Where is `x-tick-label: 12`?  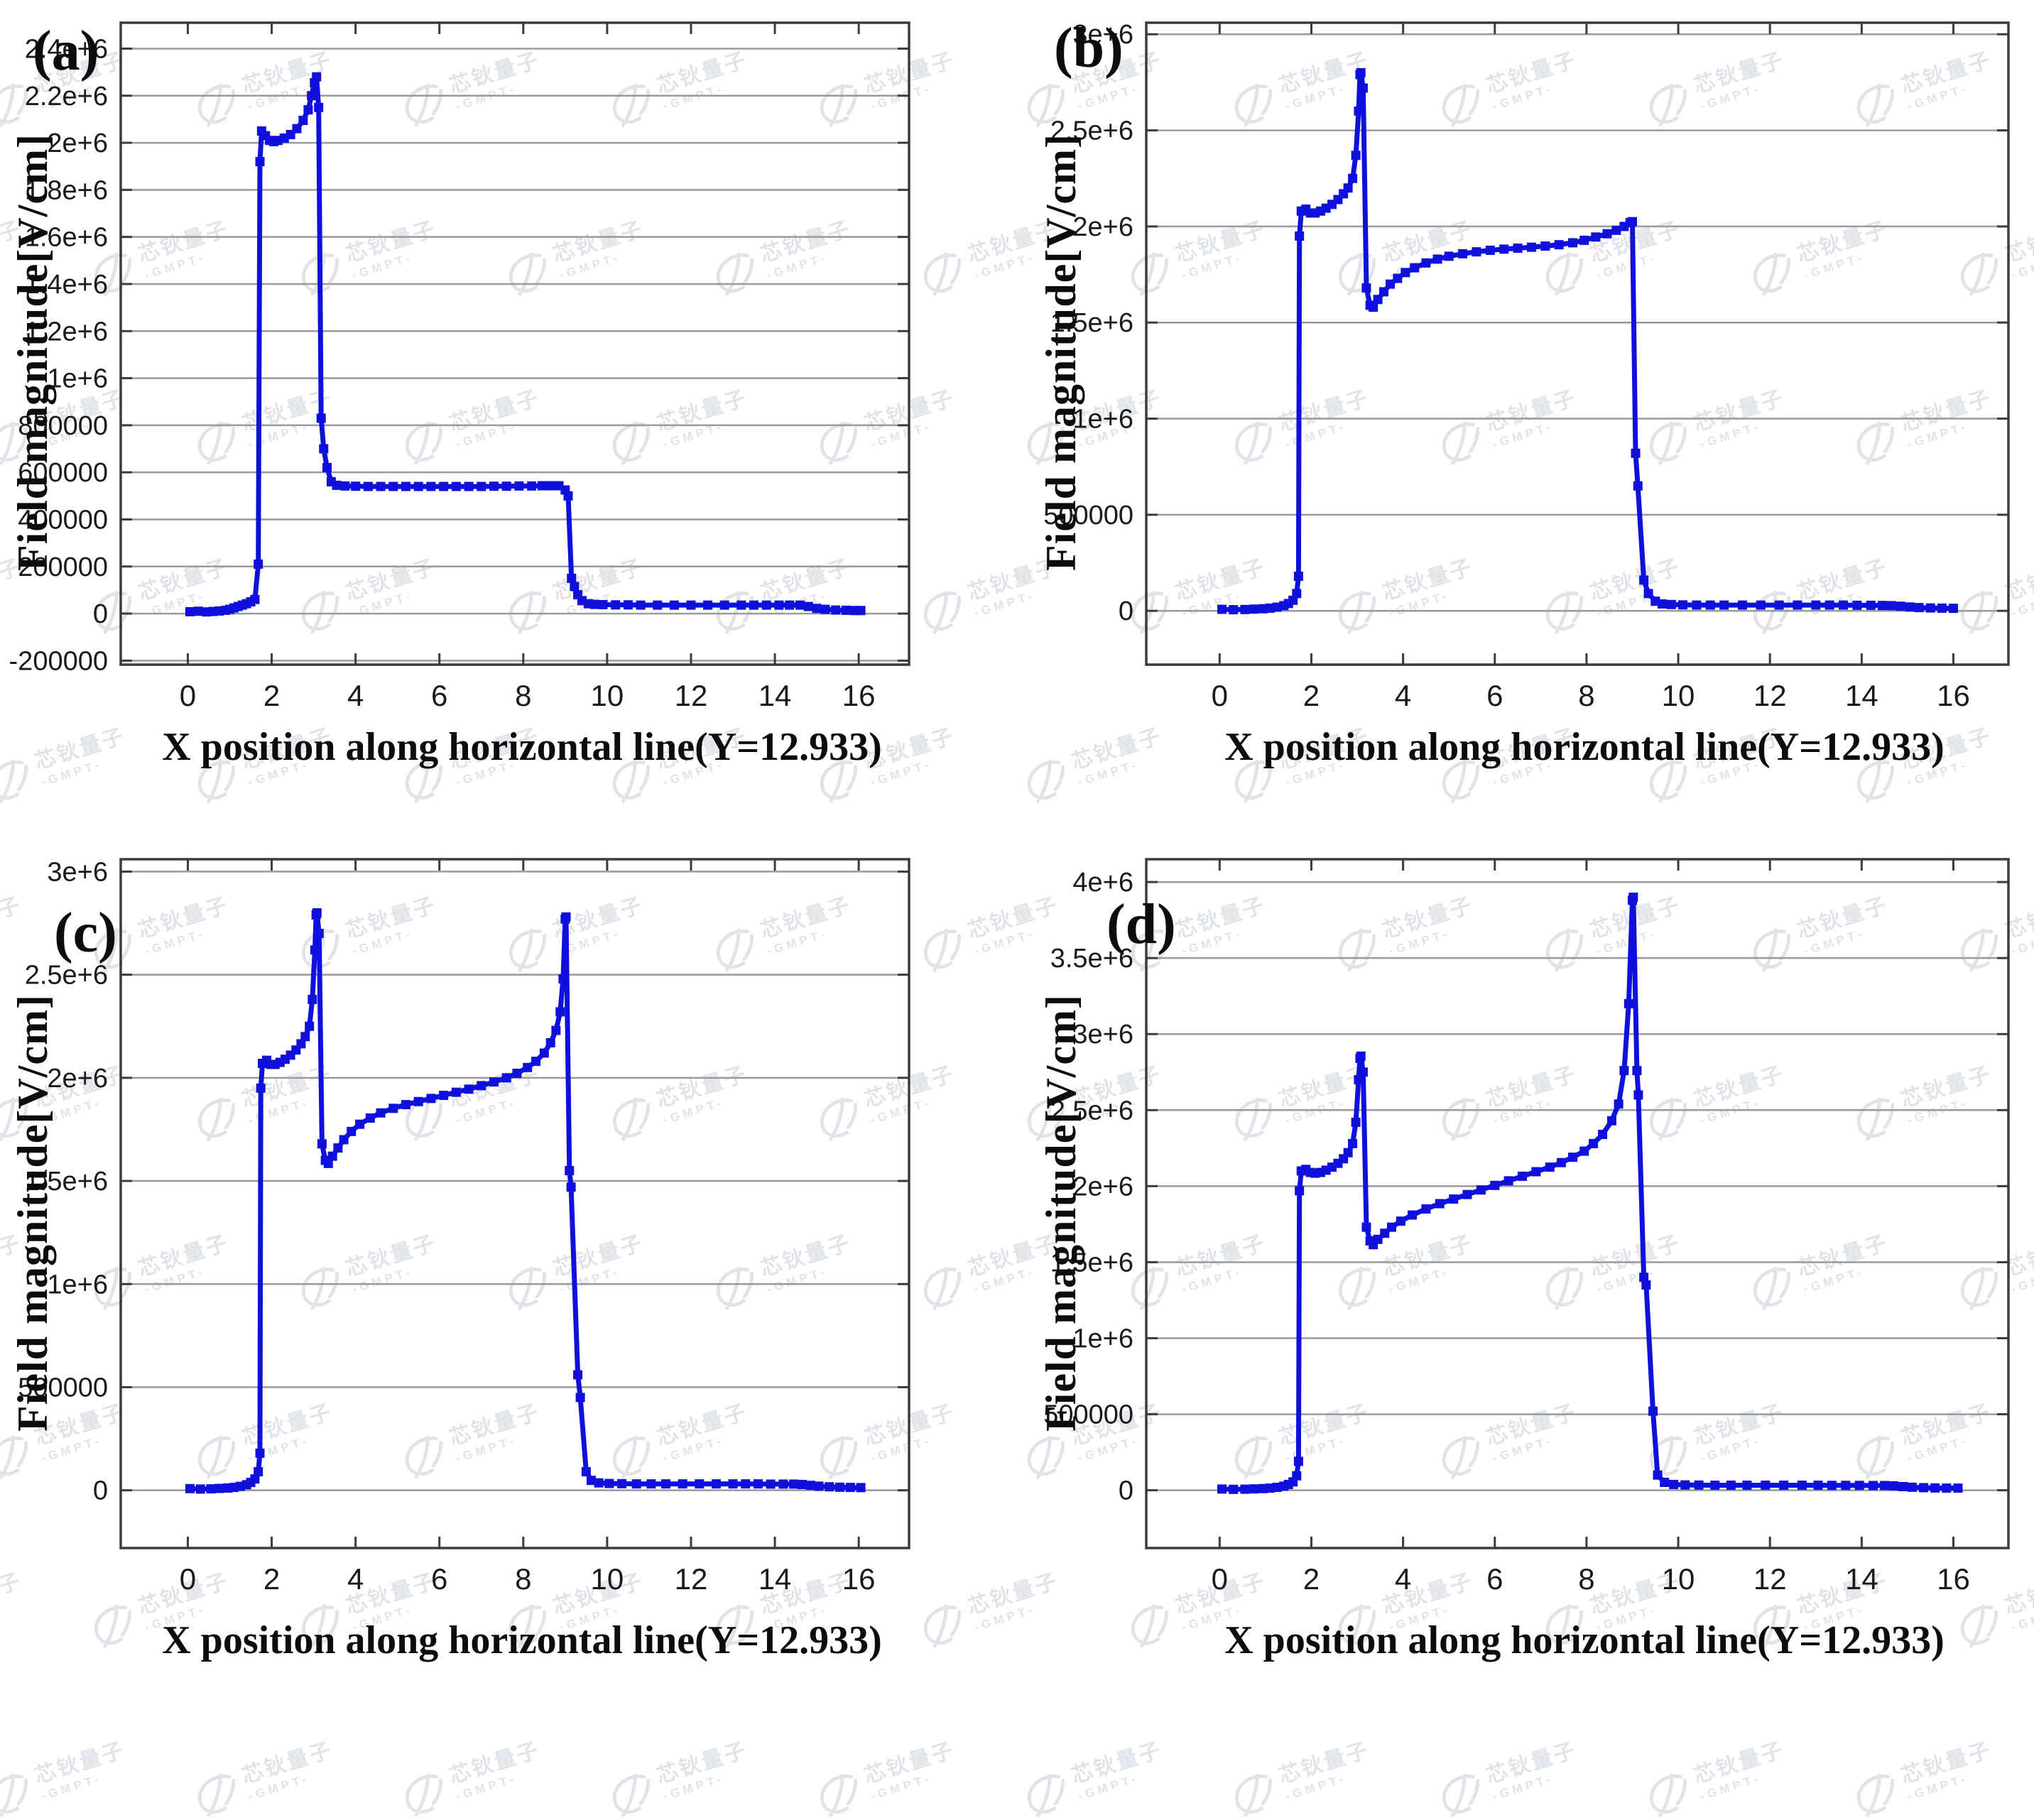 x-tick-label: 12 is located at coordinates (691, 1579).